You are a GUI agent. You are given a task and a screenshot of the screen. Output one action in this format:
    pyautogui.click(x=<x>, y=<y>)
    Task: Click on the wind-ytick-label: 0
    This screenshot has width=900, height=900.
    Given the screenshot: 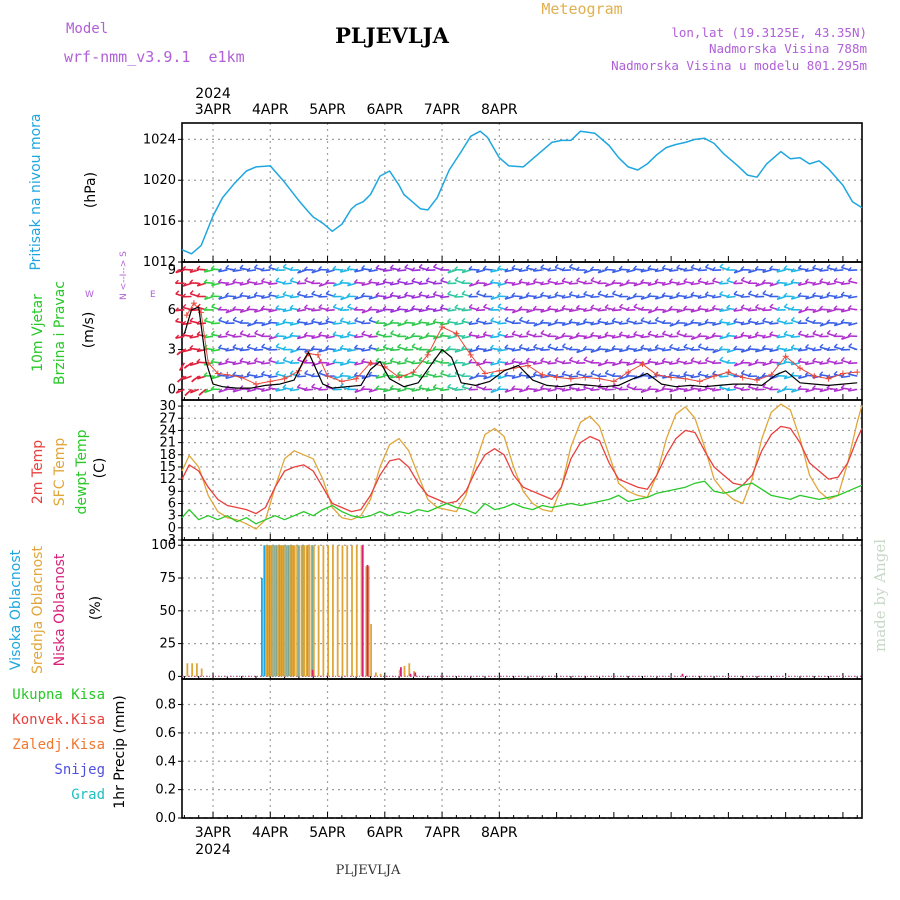 What is the action you would take?
    pyautogui.click(x=172, y=389)
    